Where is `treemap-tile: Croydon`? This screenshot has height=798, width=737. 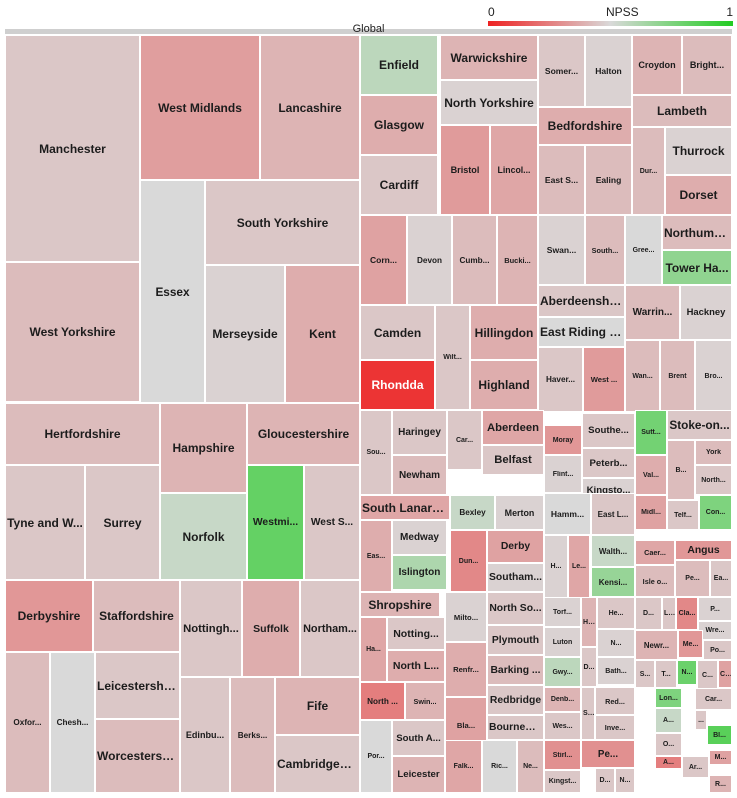
treemap-tile: Croydon is located at coordinates (657, 65).